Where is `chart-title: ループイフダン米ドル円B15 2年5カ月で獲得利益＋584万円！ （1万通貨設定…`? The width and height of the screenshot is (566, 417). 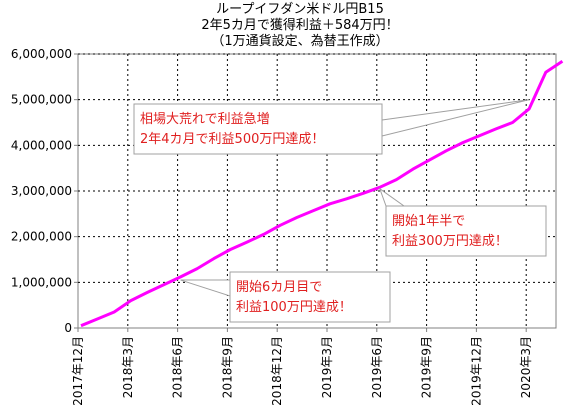 chart-title: ループイフダン米ドル円B15 2年5カ月で獲得利益＋584万円！ （1万通貨設定… is located at coordinates (300, 26).